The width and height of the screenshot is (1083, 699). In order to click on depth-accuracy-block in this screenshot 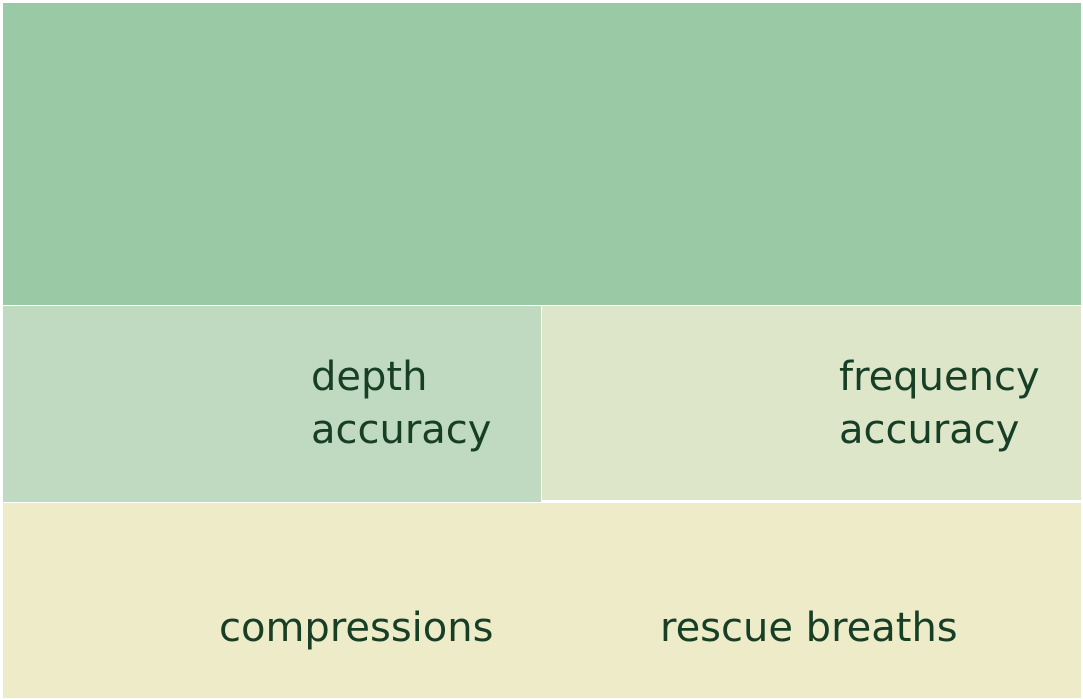, I will do `click(272, 404)`.